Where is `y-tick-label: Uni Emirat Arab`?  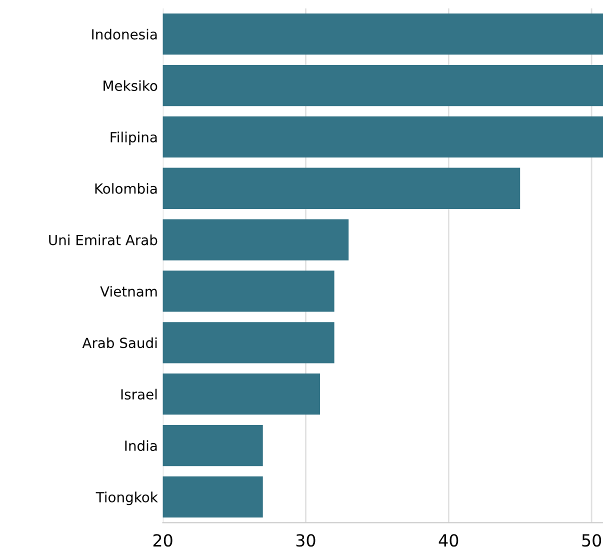
y-tick-label: Uni Emirat Arab is located at coordinates (103, 240).